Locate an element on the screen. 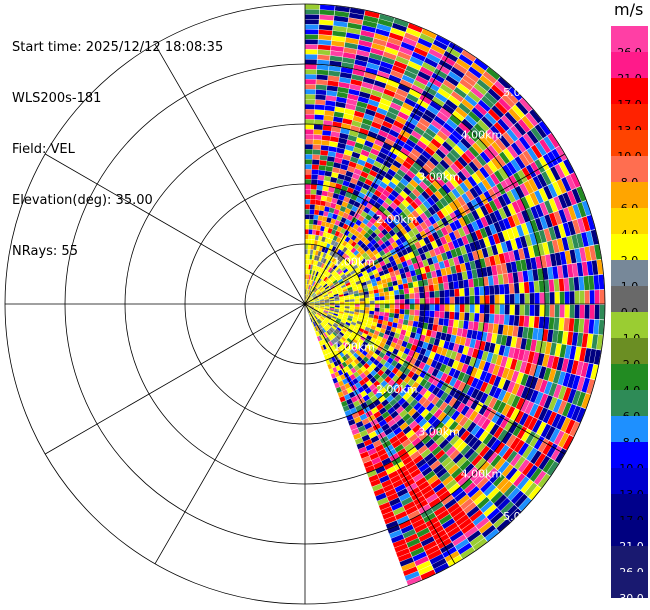 Image resolution: width=650 pixels, height=610 pixels. range-label: 2.00km is located at coordinates (397, 389).